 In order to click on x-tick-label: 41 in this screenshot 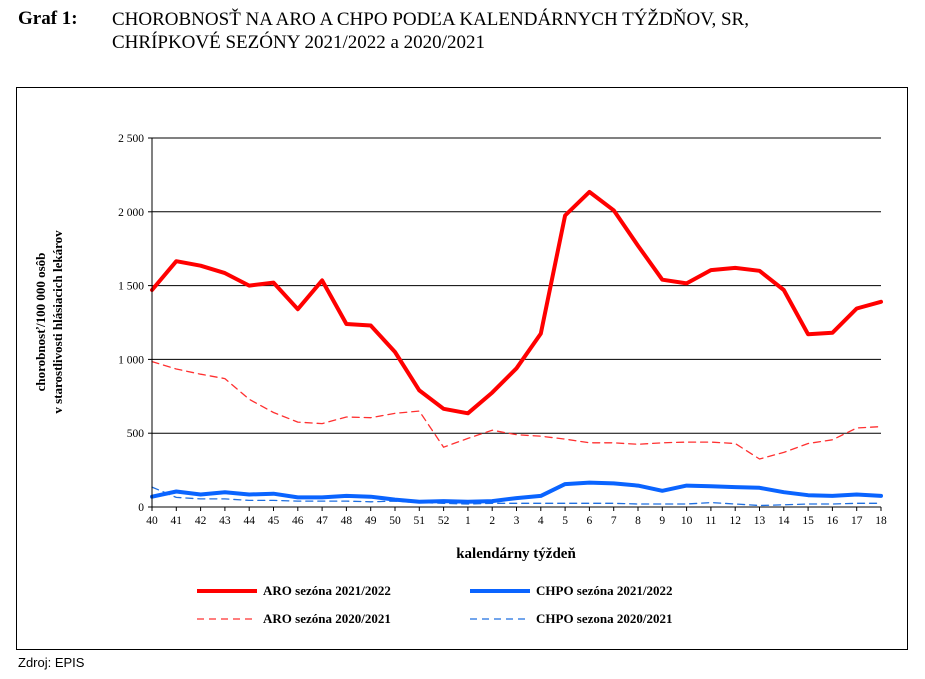, I will do `click(177, 521)`.